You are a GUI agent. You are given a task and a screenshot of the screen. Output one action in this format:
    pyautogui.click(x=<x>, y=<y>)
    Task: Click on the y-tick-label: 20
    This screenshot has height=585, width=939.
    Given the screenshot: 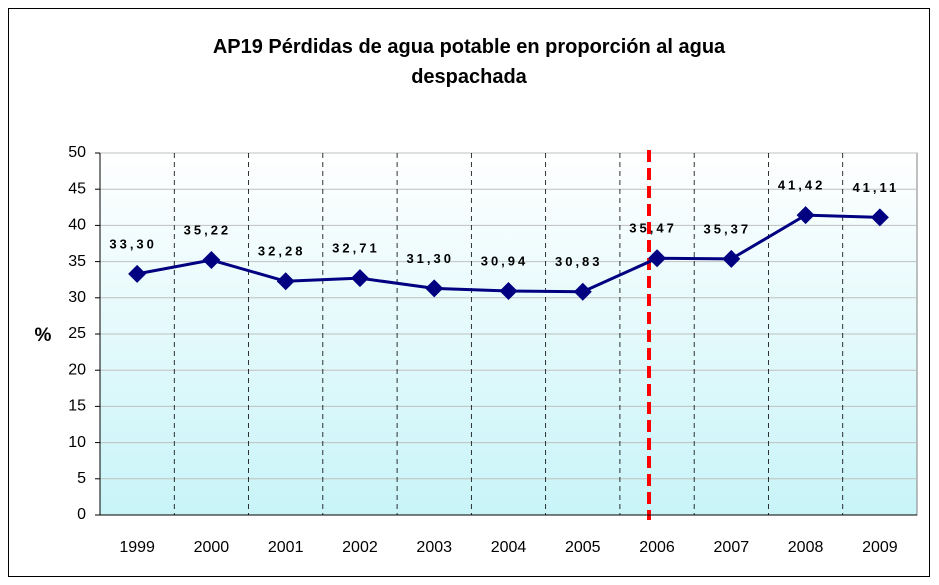 What is the action you would take?
    pyautogui.click(x=77, y=369)
    